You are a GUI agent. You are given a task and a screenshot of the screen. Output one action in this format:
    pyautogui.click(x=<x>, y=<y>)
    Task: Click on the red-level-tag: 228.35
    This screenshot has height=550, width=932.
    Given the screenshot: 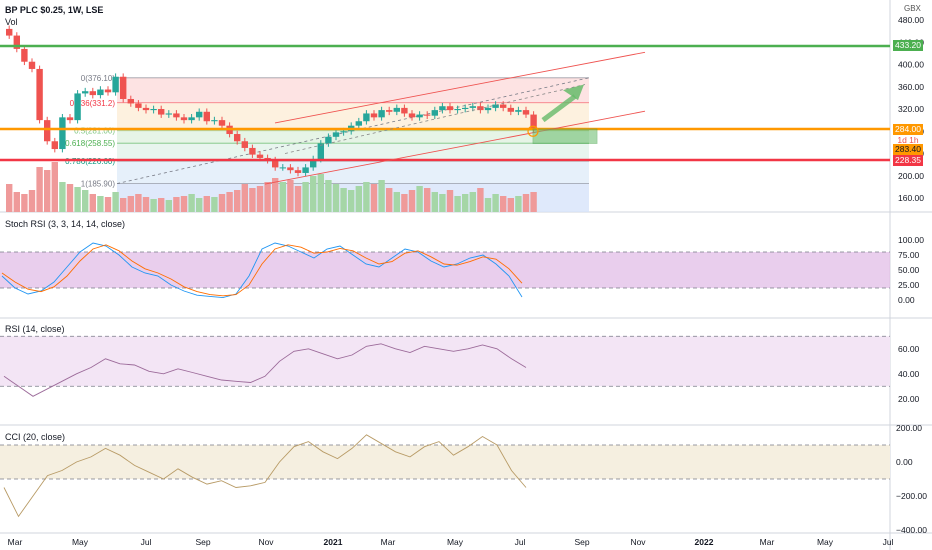 What is the action you would take?
    pyautogui.click(x=908, y=160)
    